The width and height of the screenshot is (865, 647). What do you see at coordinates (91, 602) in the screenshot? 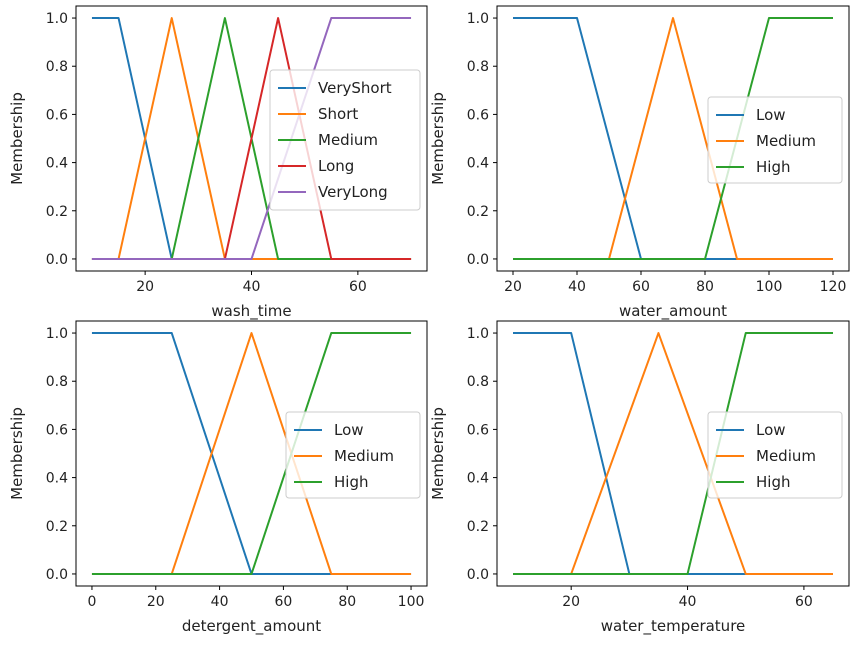
I see `x-tick-label: 0` at bounding box center [91, 602].